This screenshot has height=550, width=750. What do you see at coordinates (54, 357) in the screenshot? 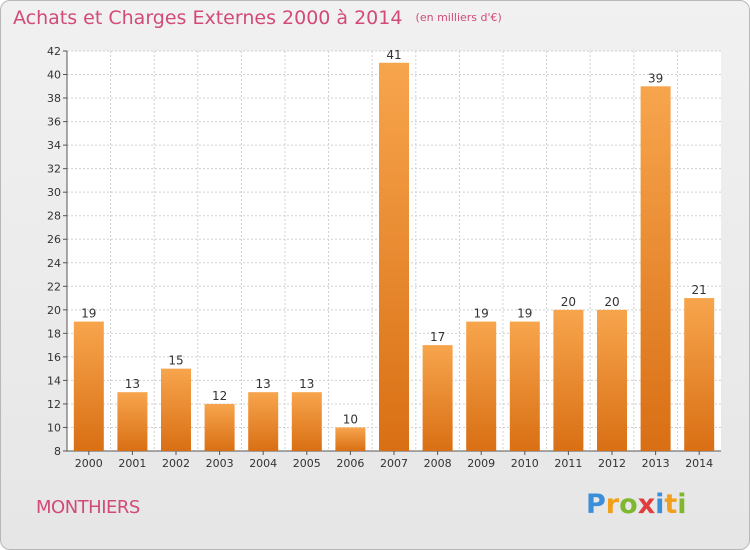
I see `y-tick-label: 16` at bounding box center [54, 357].